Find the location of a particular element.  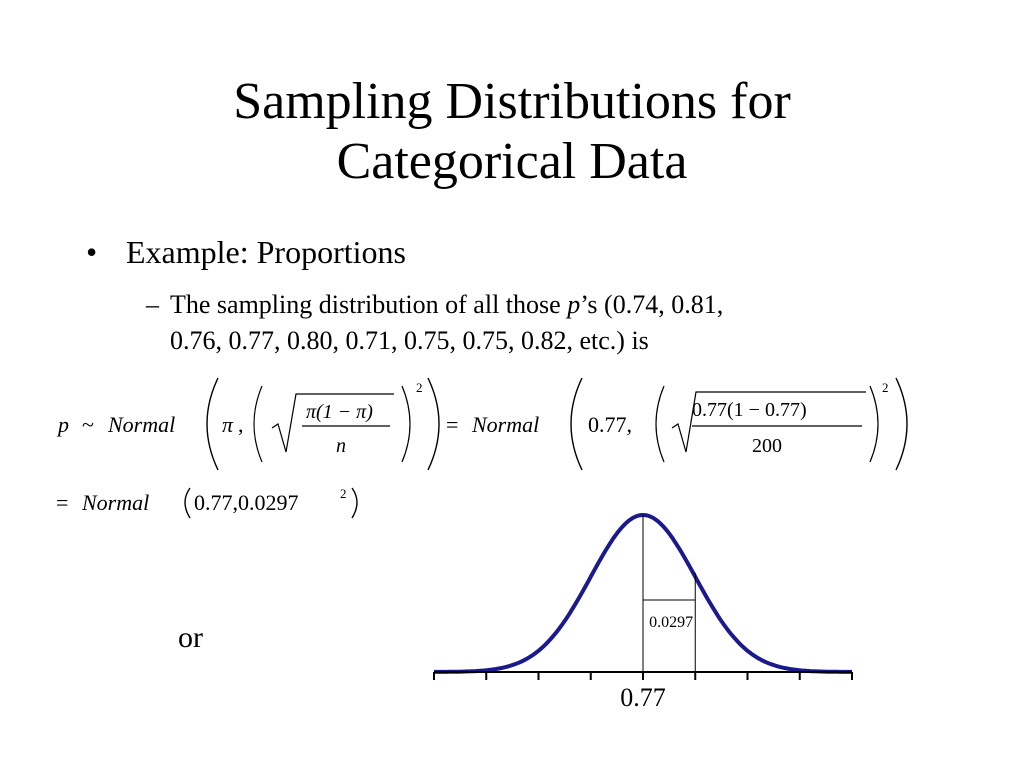

x-axis-ticks is located at coordinates (643, 676).